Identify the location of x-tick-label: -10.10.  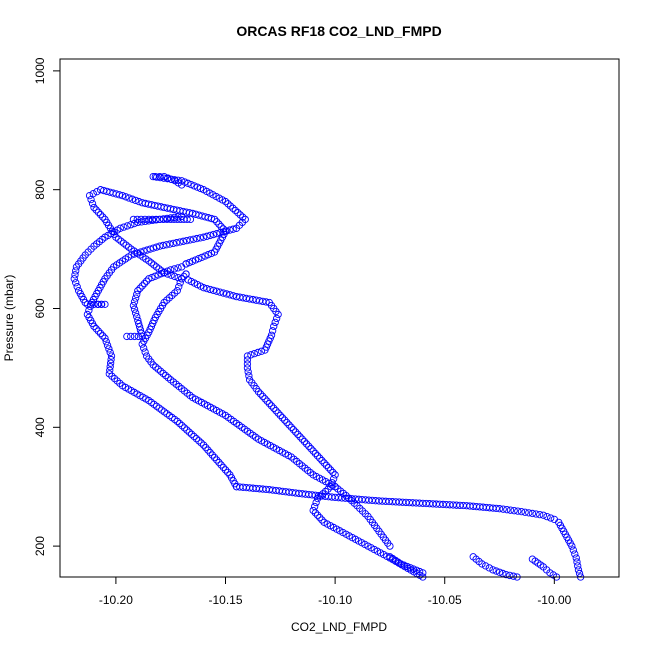
(335, 600).